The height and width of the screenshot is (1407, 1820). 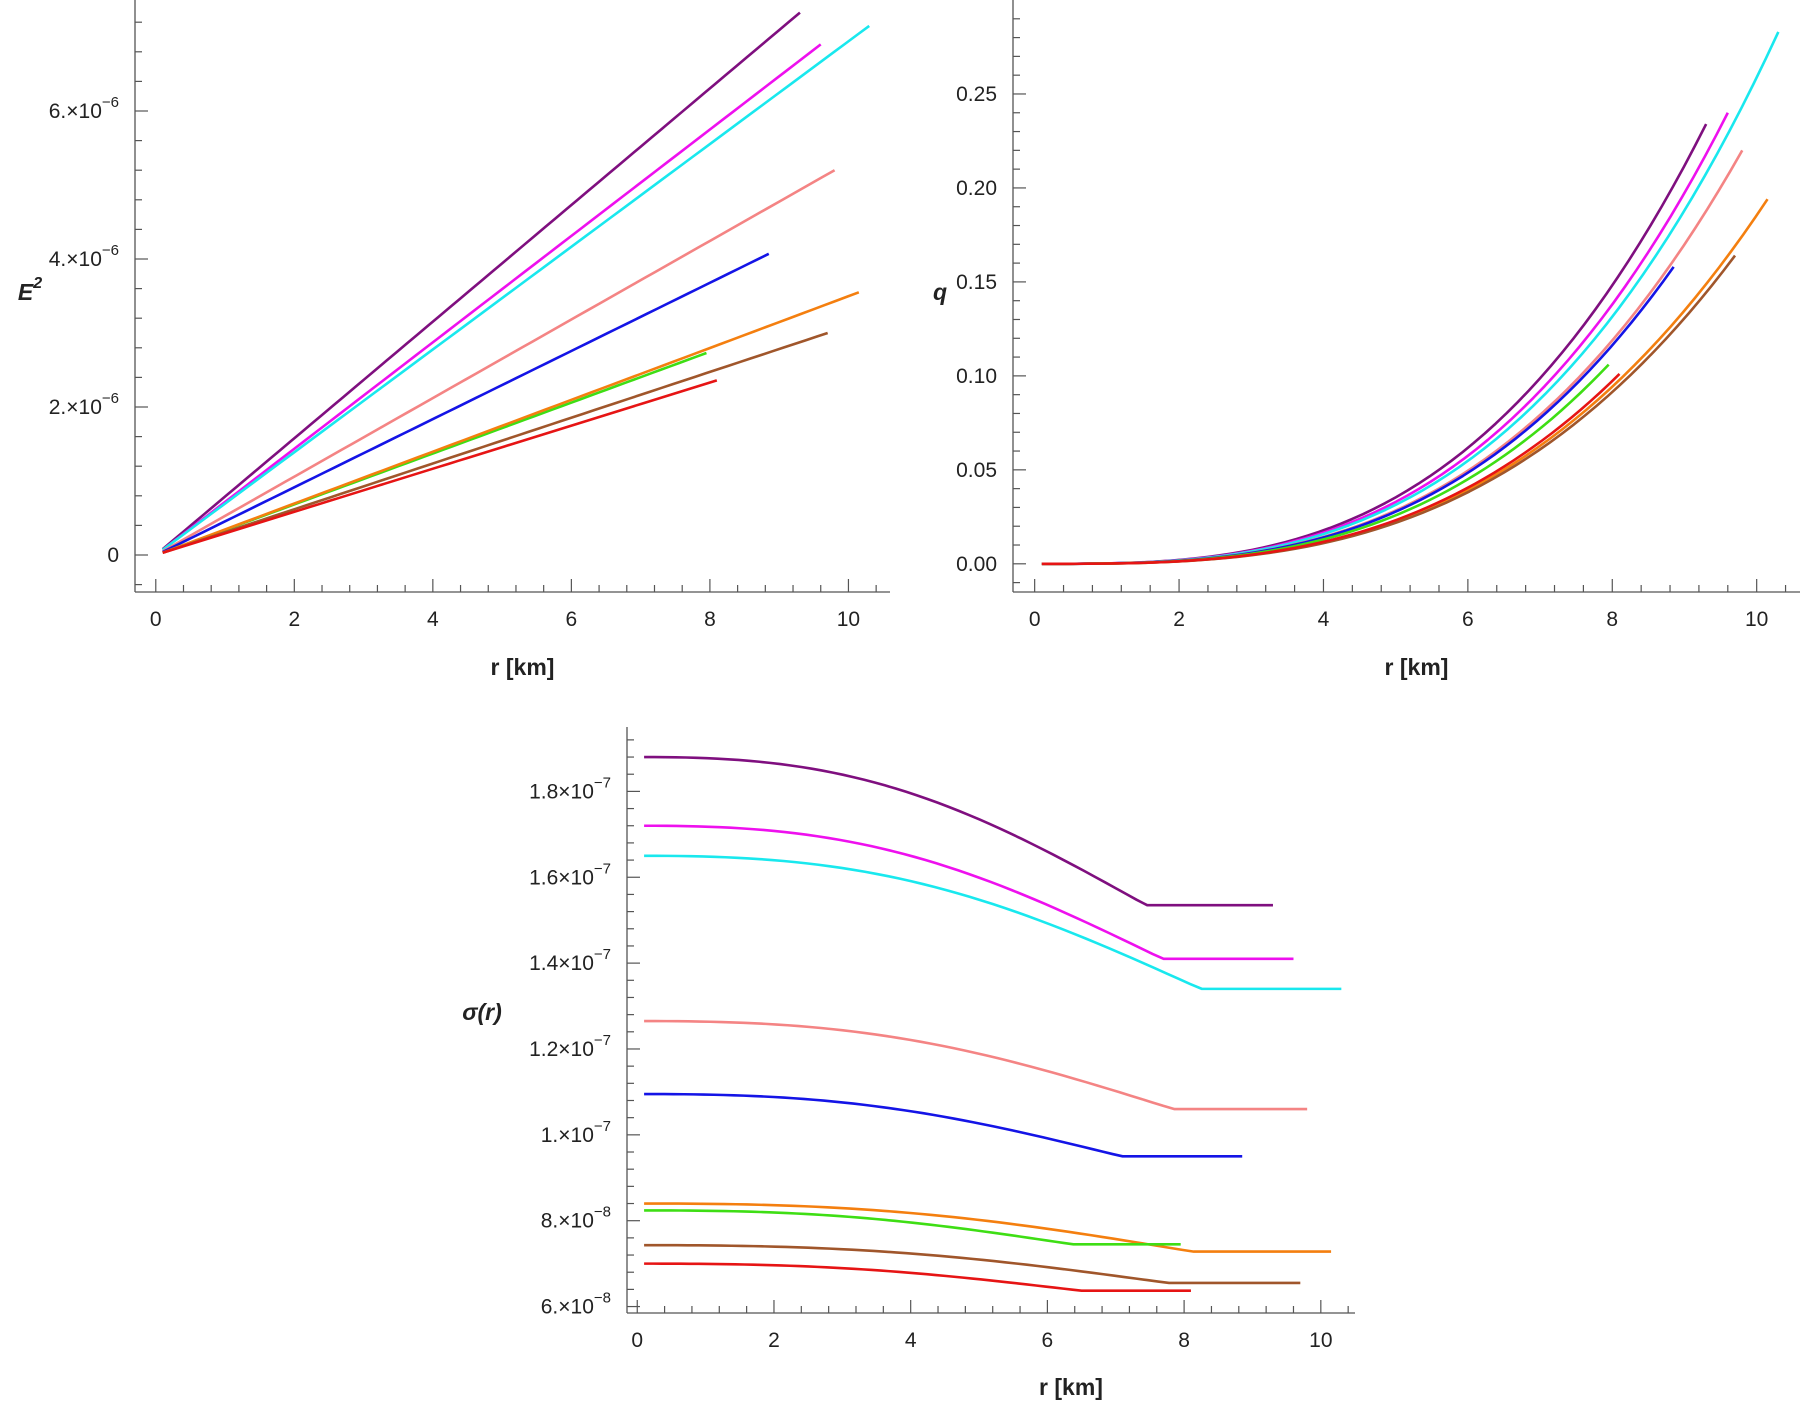 What do you see at coordinates (30, 290) in the screenshot?
I see `y-axis-title: E2` at bounding box center [30, 290].